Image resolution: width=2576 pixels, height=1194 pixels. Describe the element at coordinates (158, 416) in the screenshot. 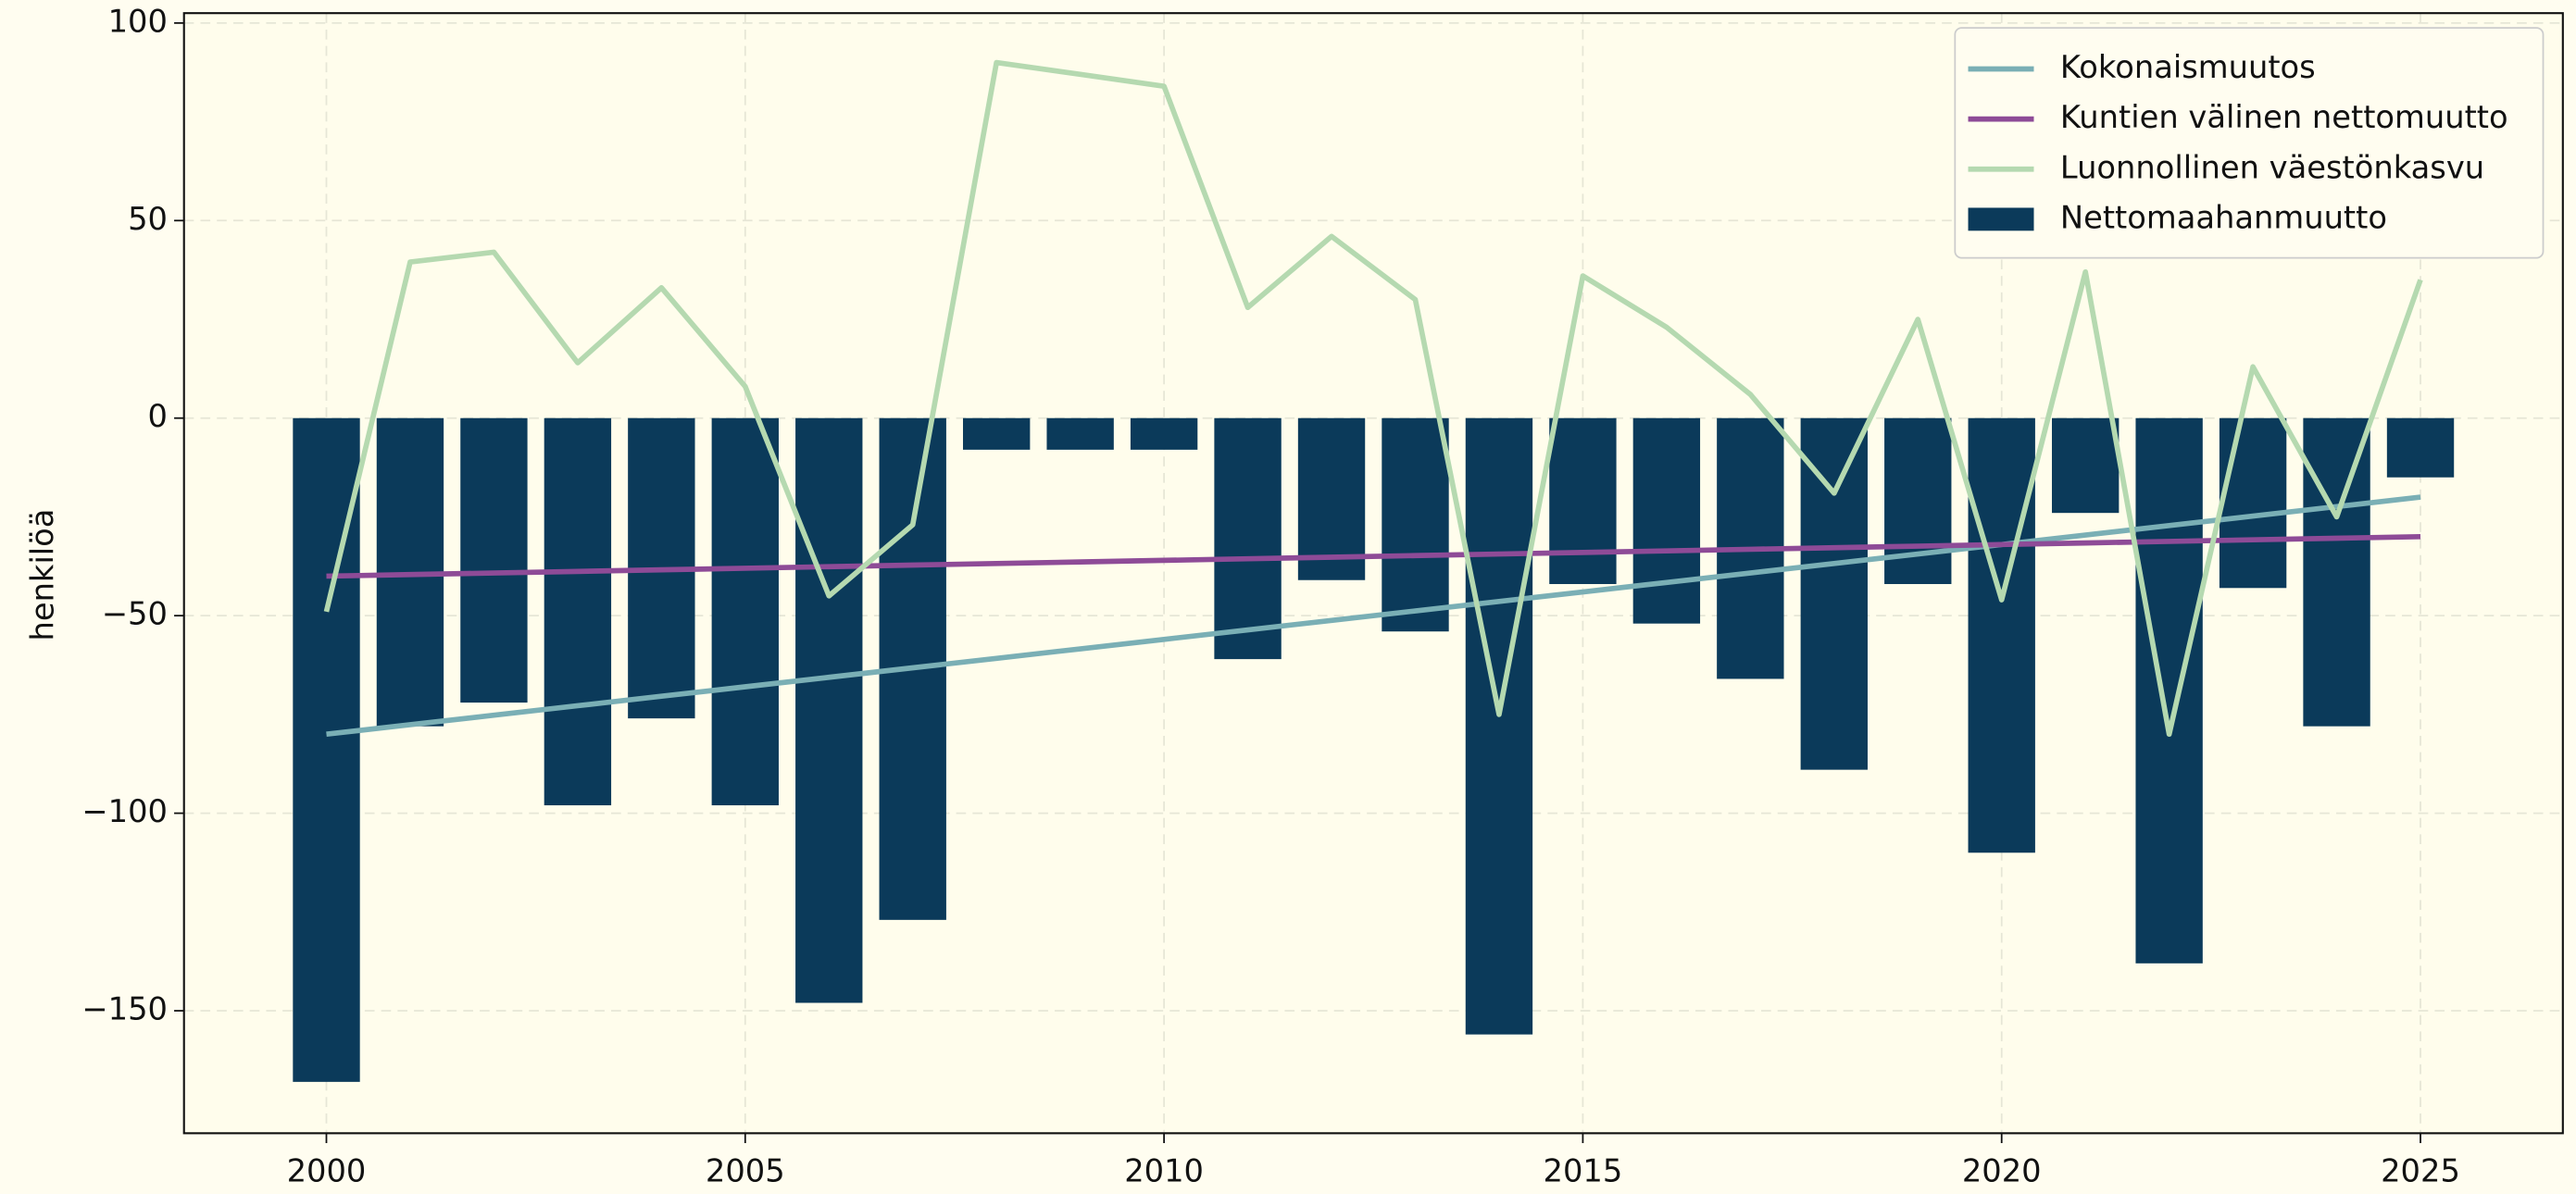

I see `y-tick-label: 0` at that location.